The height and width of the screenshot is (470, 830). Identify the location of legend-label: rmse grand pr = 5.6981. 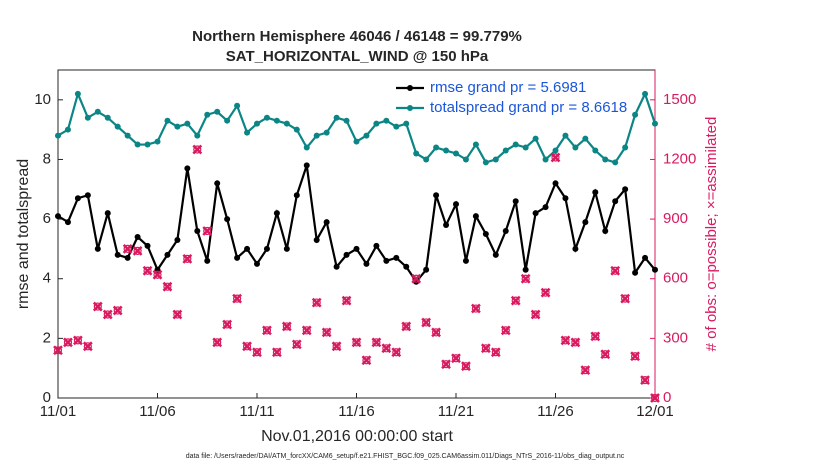
(508, 87).